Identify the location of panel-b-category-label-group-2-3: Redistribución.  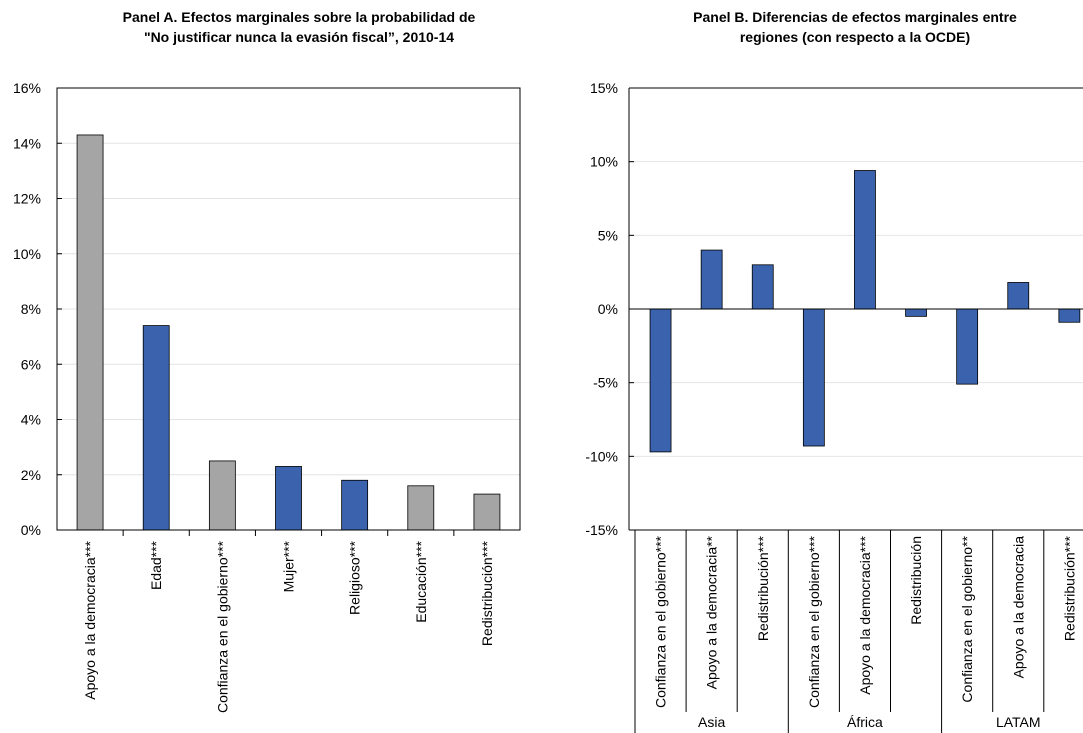
(916, 580).